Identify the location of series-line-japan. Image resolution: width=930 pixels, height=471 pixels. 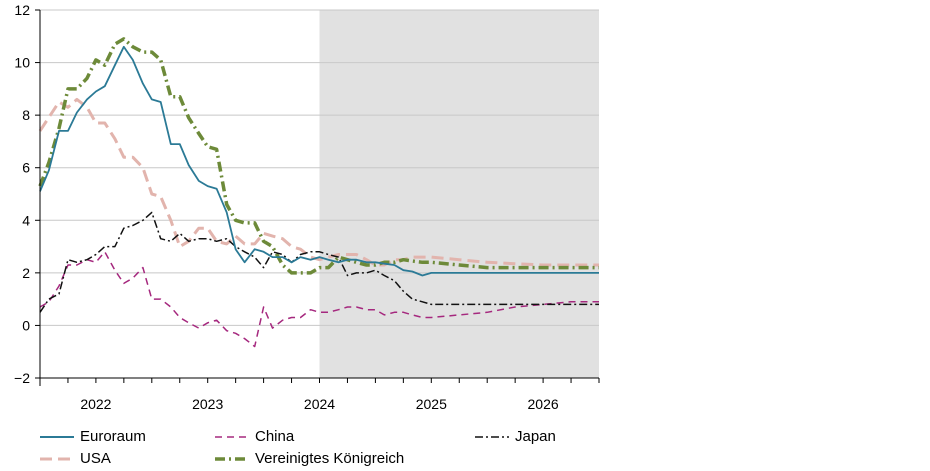
(319, 262).